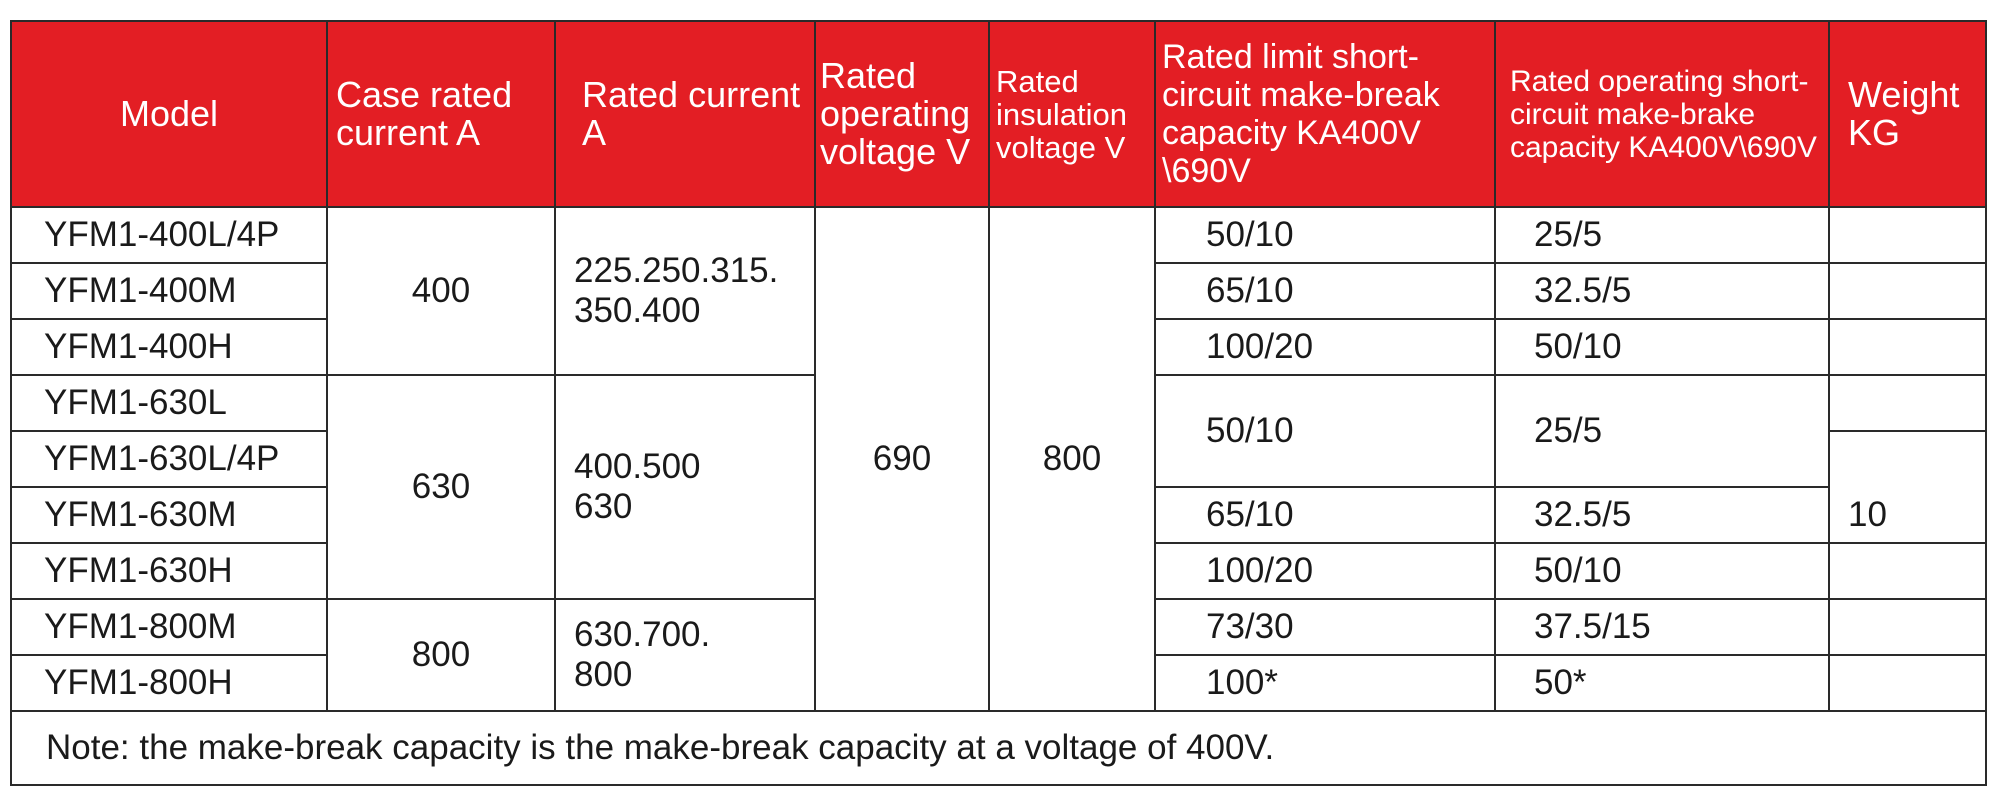  What do you see at coordinates (441, 487) in the screenshot?
I see `case-rated-current-cell: 630` at bounding box center [441, 487].